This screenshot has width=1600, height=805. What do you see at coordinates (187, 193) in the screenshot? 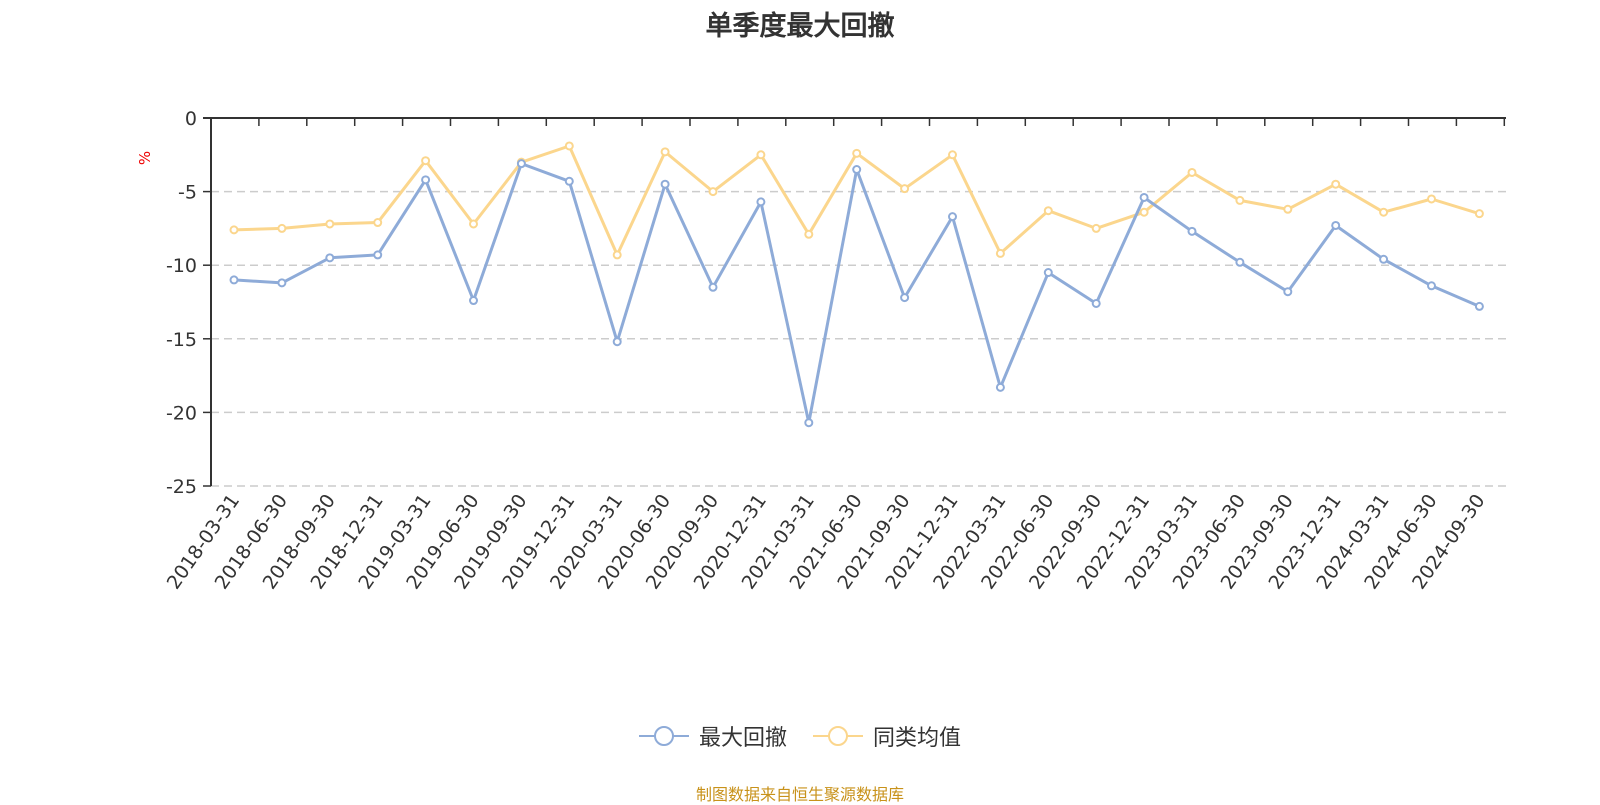
I see `y-tick-label: -5` at bounding box center [187, 193].